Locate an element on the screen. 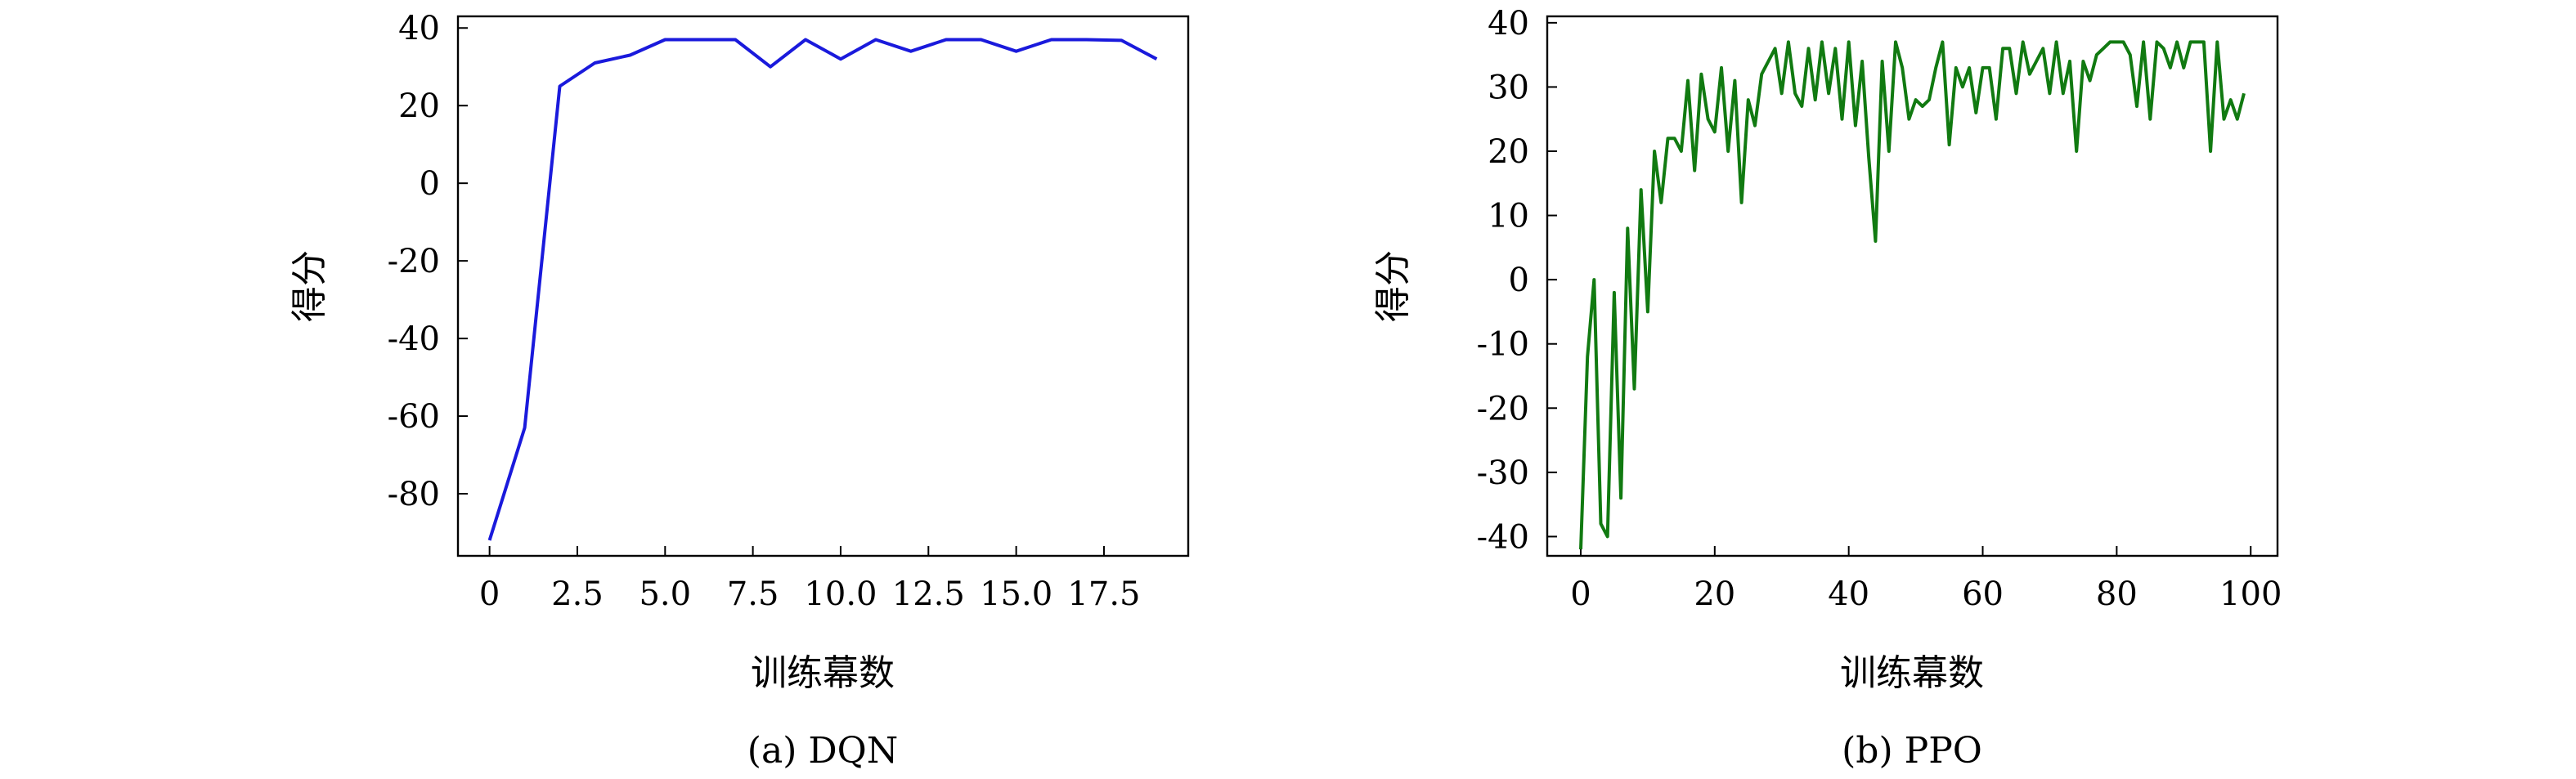  dqn-y-tick-label: -80 is located at coordinates (414, 494).